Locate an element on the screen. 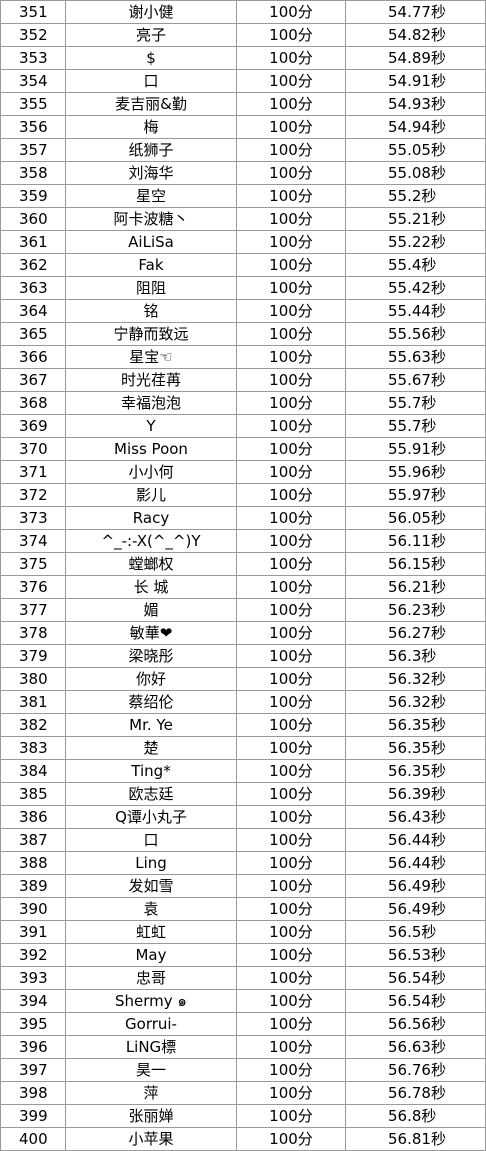 The image size is (486, 1151). name-cell: 发如雪 is located at coordinates (151, 886).